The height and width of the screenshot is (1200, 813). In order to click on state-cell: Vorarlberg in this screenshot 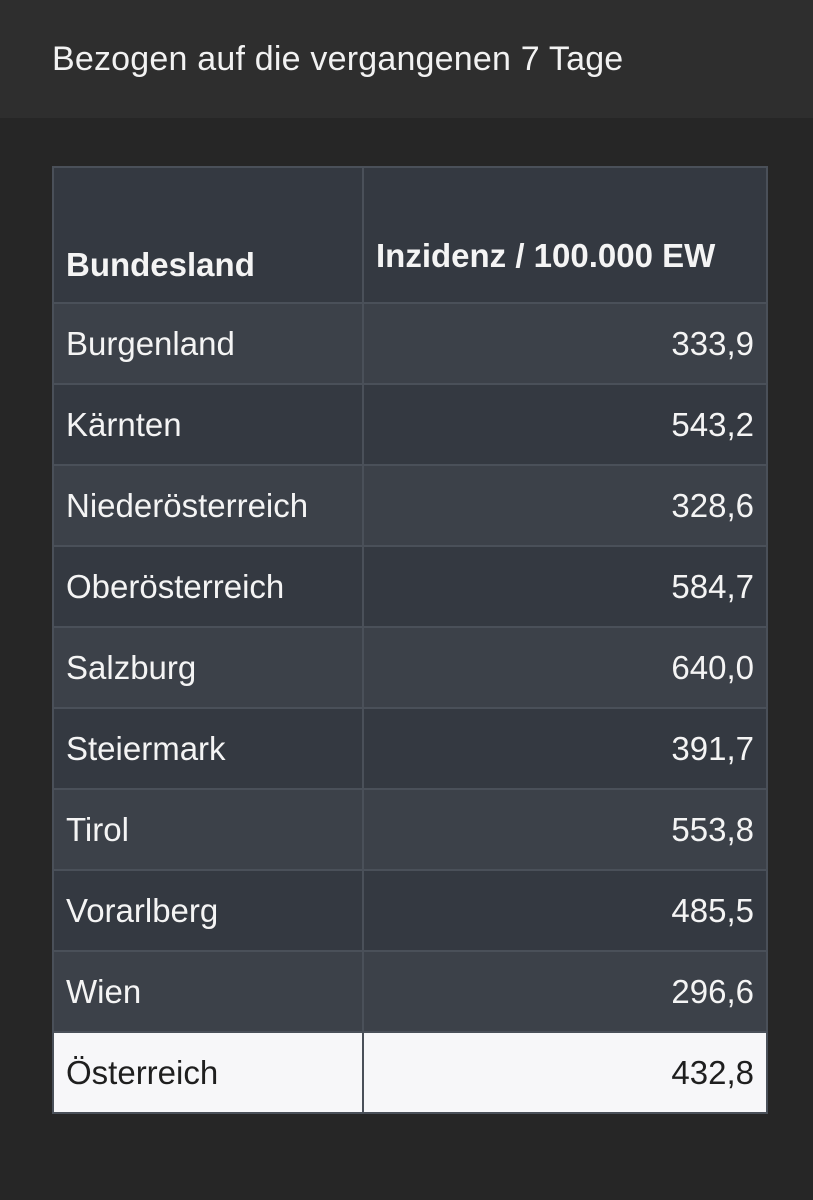, I will do `click(208, 910)`.